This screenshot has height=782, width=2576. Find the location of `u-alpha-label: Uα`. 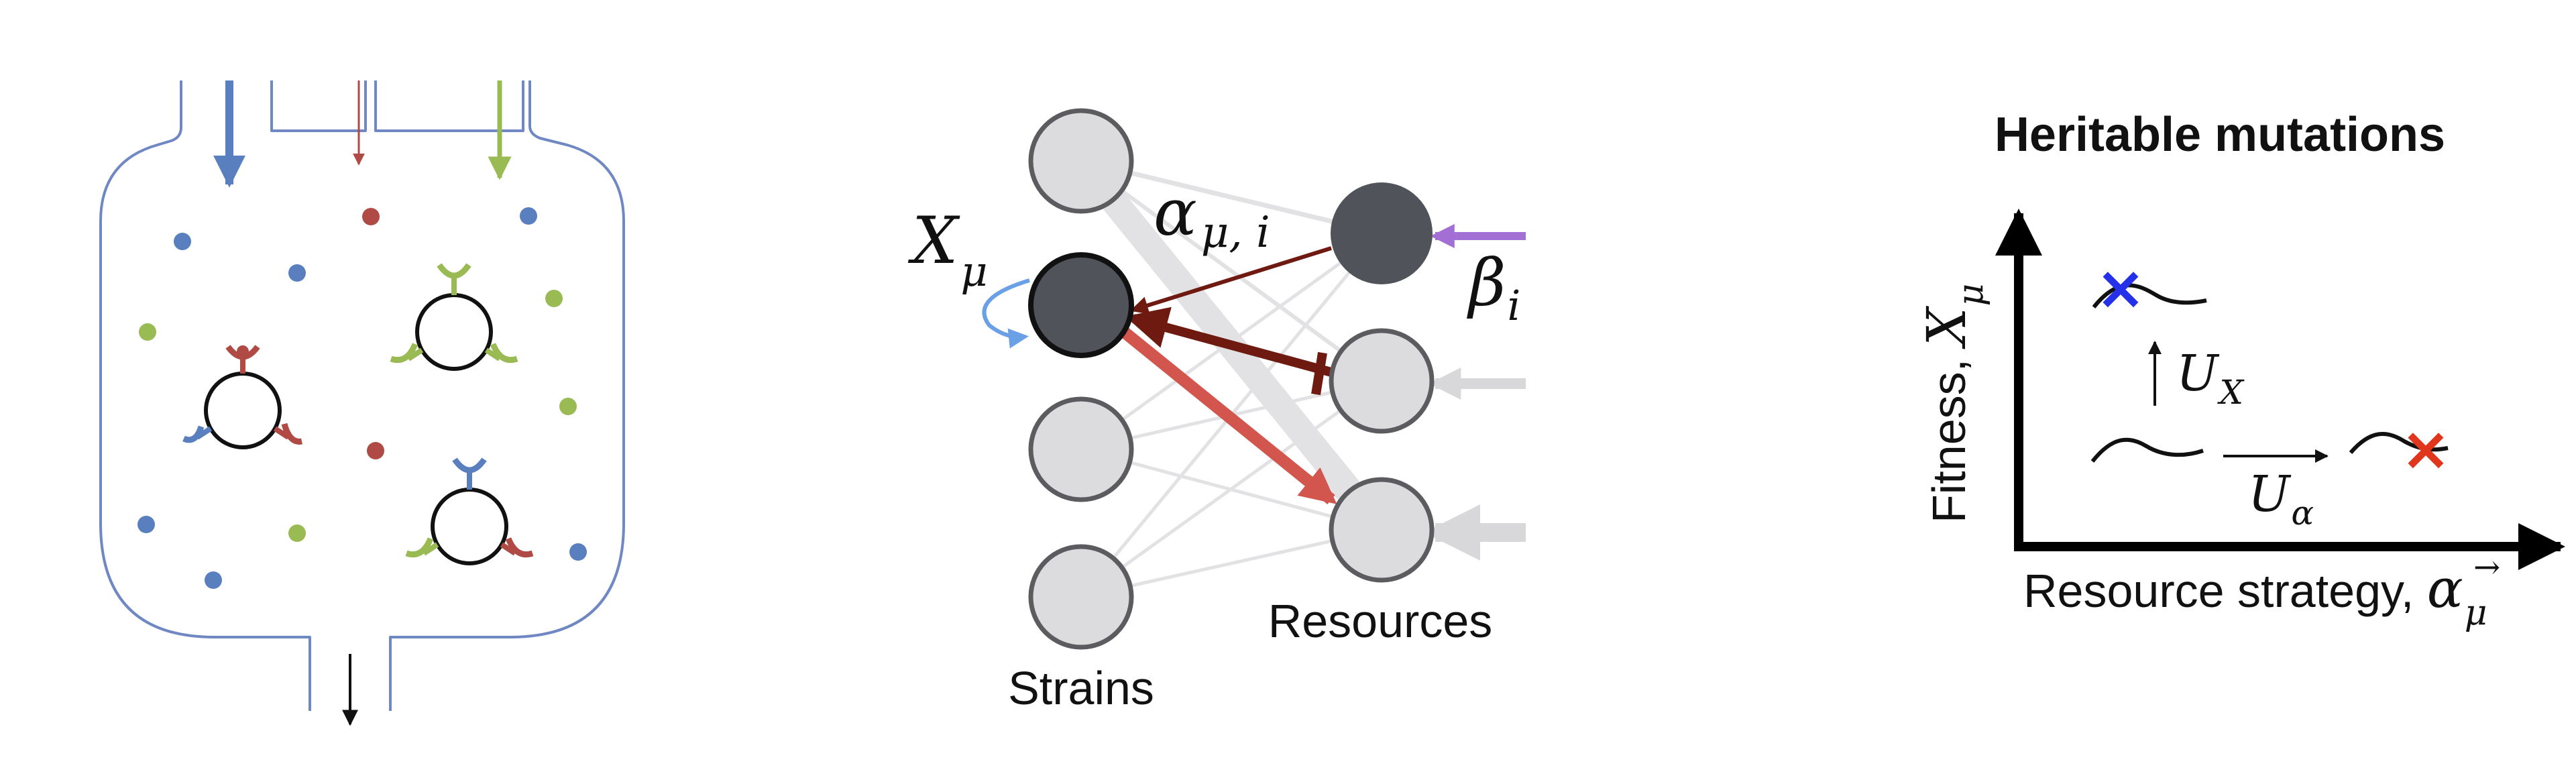

u-alpha-label: Uα is located at coordinates (2281, 499).